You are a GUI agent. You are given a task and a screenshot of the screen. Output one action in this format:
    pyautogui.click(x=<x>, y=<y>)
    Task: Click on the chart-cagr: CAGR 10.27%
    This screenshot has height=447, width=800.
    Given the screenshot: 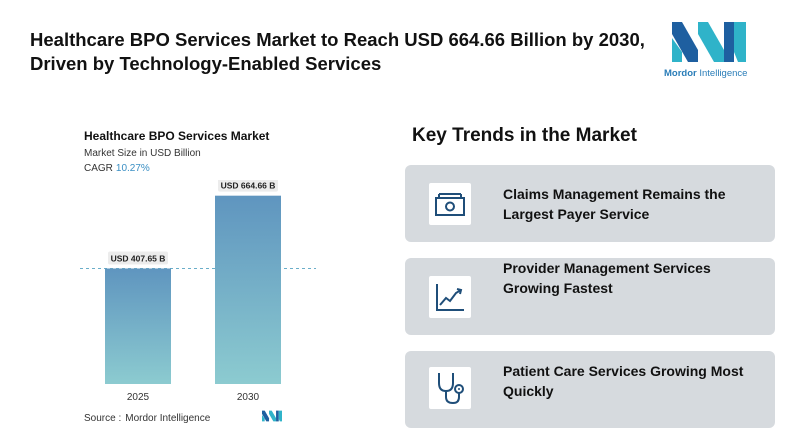 What is the action you would take?
    pyautogui.click(x=117, y=168)
    